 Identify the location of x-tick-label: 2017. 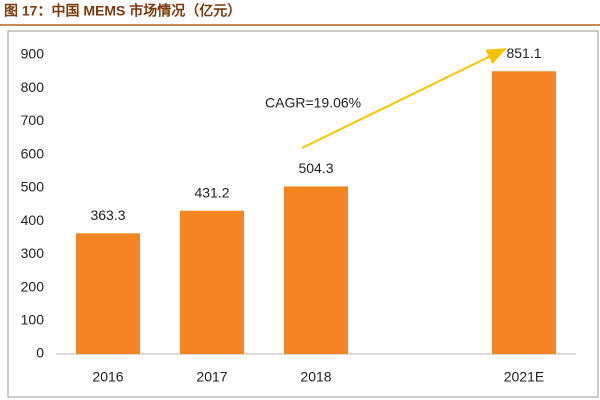
(211, 377).